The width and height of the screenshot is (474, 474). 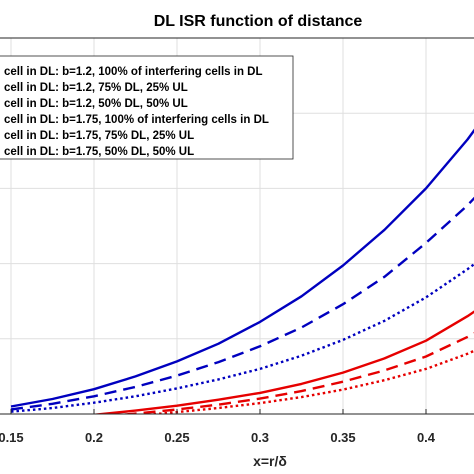 What do you see at coordinates (94, 437) in the screenshot?
I see `x-tick-label: 0.2` at bounding box center [94, 437].